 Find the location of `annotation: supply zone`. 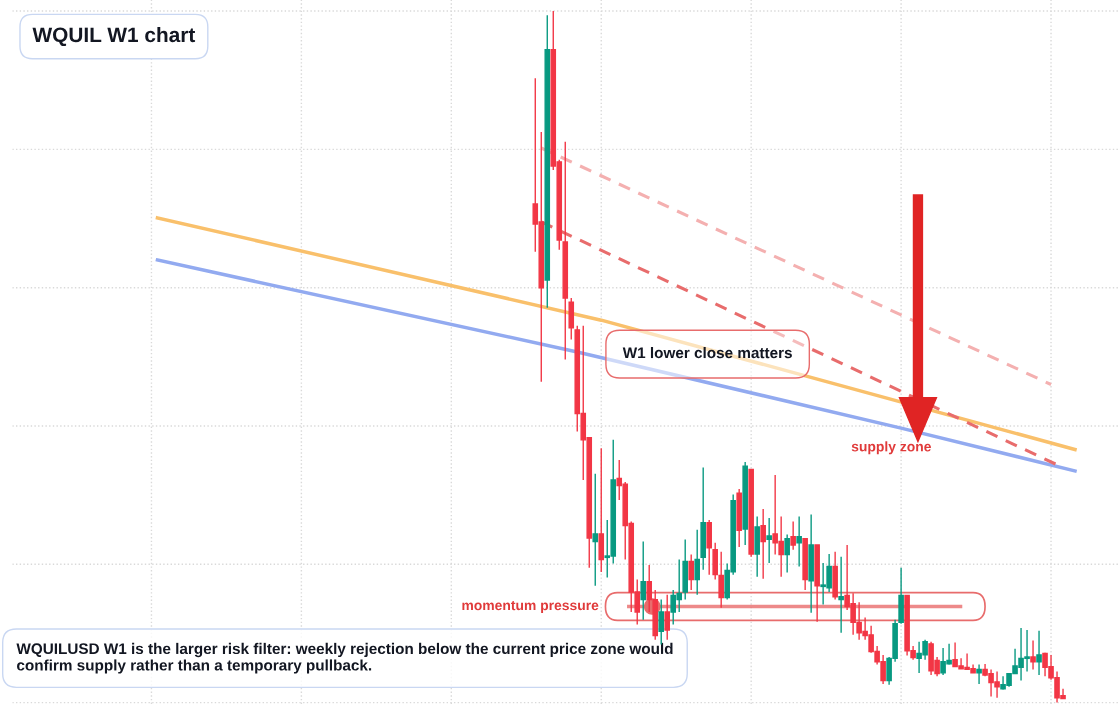

annotation: supply zone is located at coordinates (891, 448).